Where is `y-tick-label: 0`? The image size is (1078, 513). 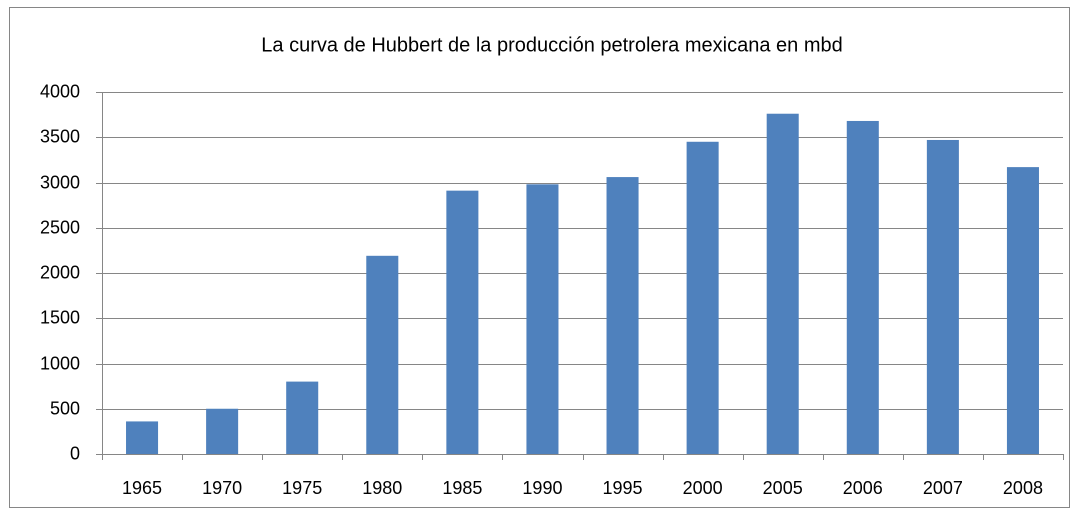 y-tick-label: 0 is located at coordinates (75, 453).